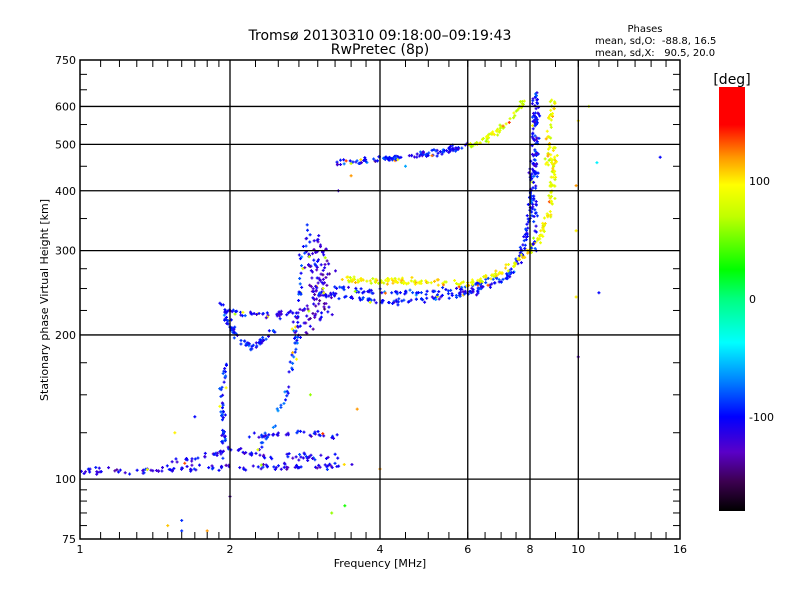  I want to click on y-axis-label: Stationary phase Virtual Height [km], so click(44, 300).